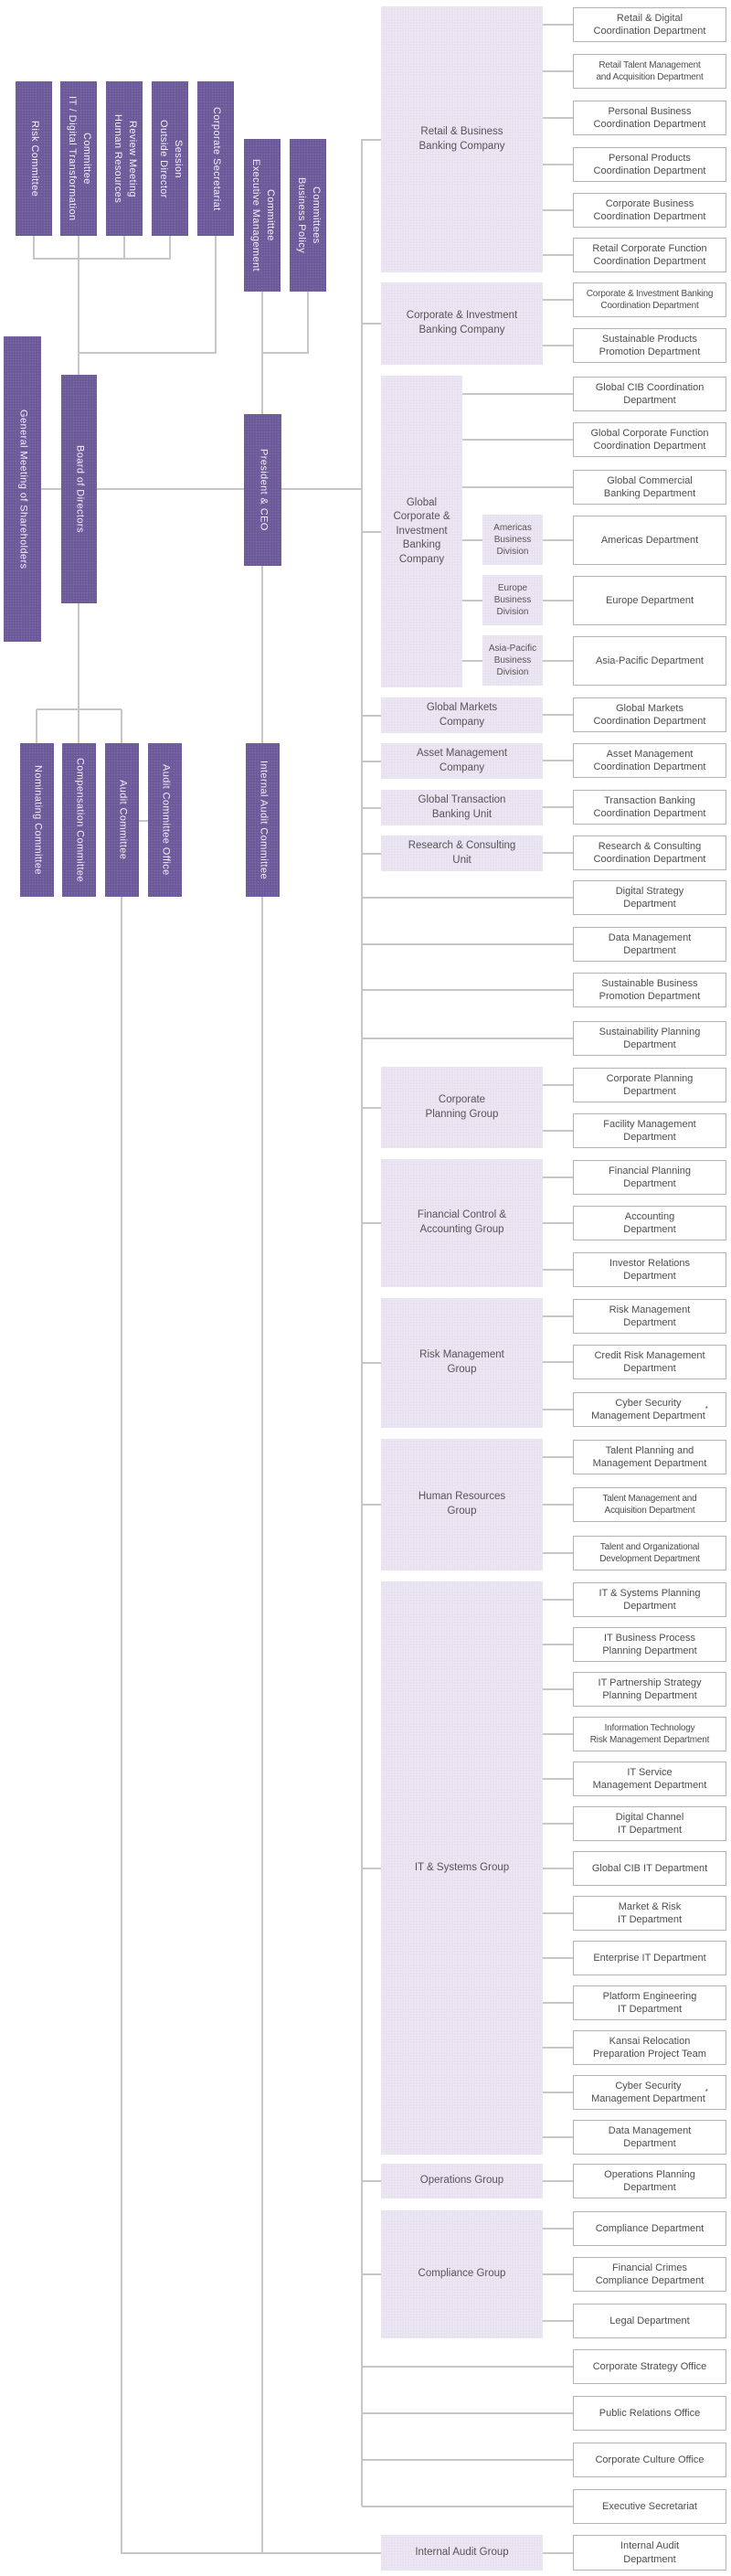 The image size is (731, 2576). What do you see at coordinates (262, 490) in the screenshot?
I see `committee-president-ceo: President & CEO` at bounding box center [262, 490].